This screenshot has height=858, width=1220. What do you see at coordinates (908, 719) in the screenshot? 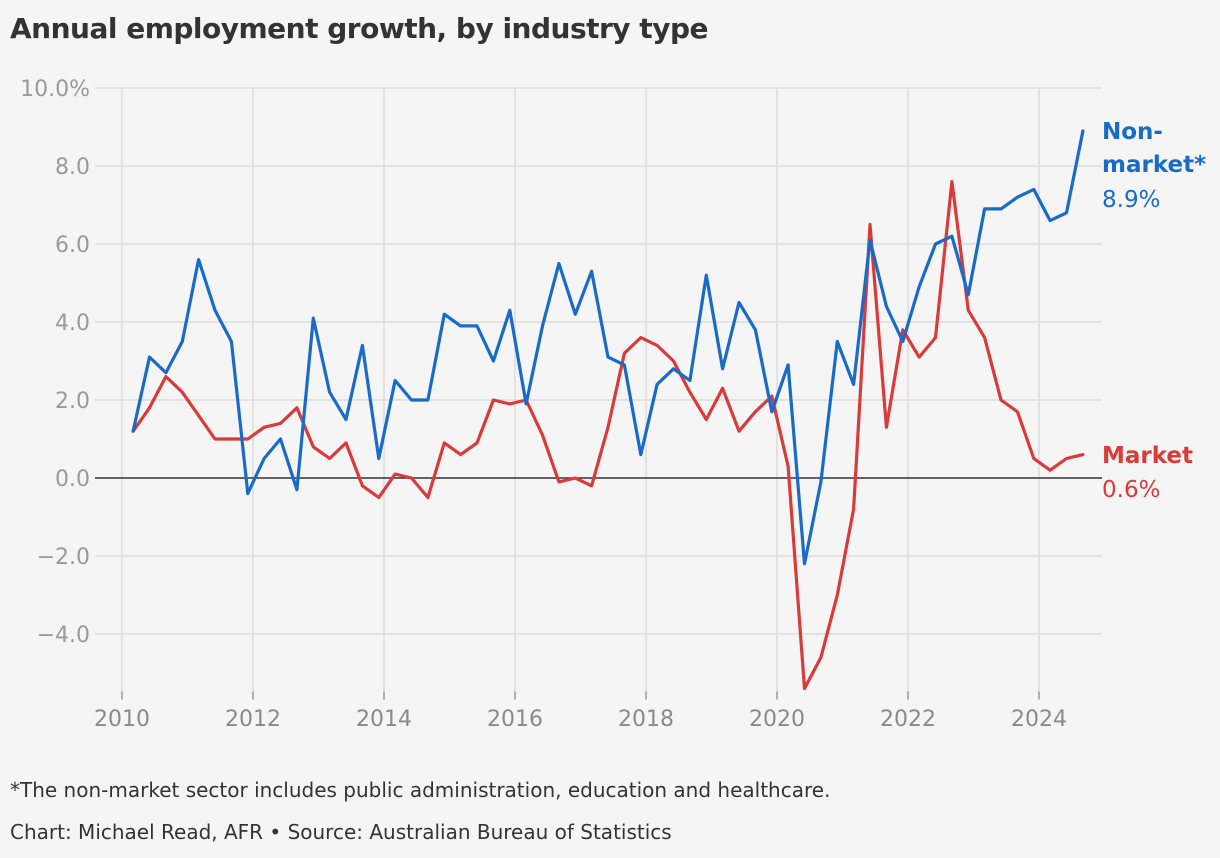
I see `x-tick-label: 2022` at bounding box center [908, 719].